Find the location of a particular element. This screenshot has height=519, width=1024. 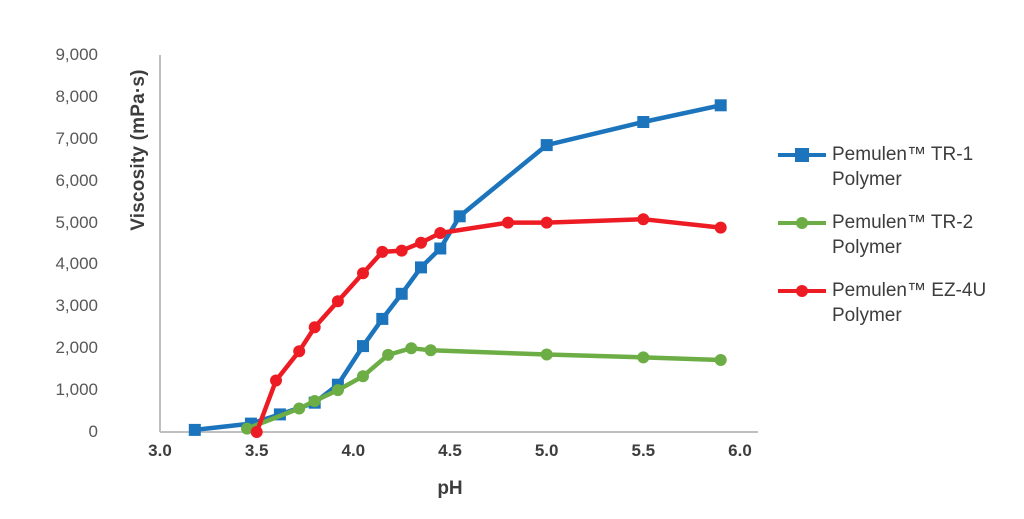

series-line is located at coordinates (483, 388).